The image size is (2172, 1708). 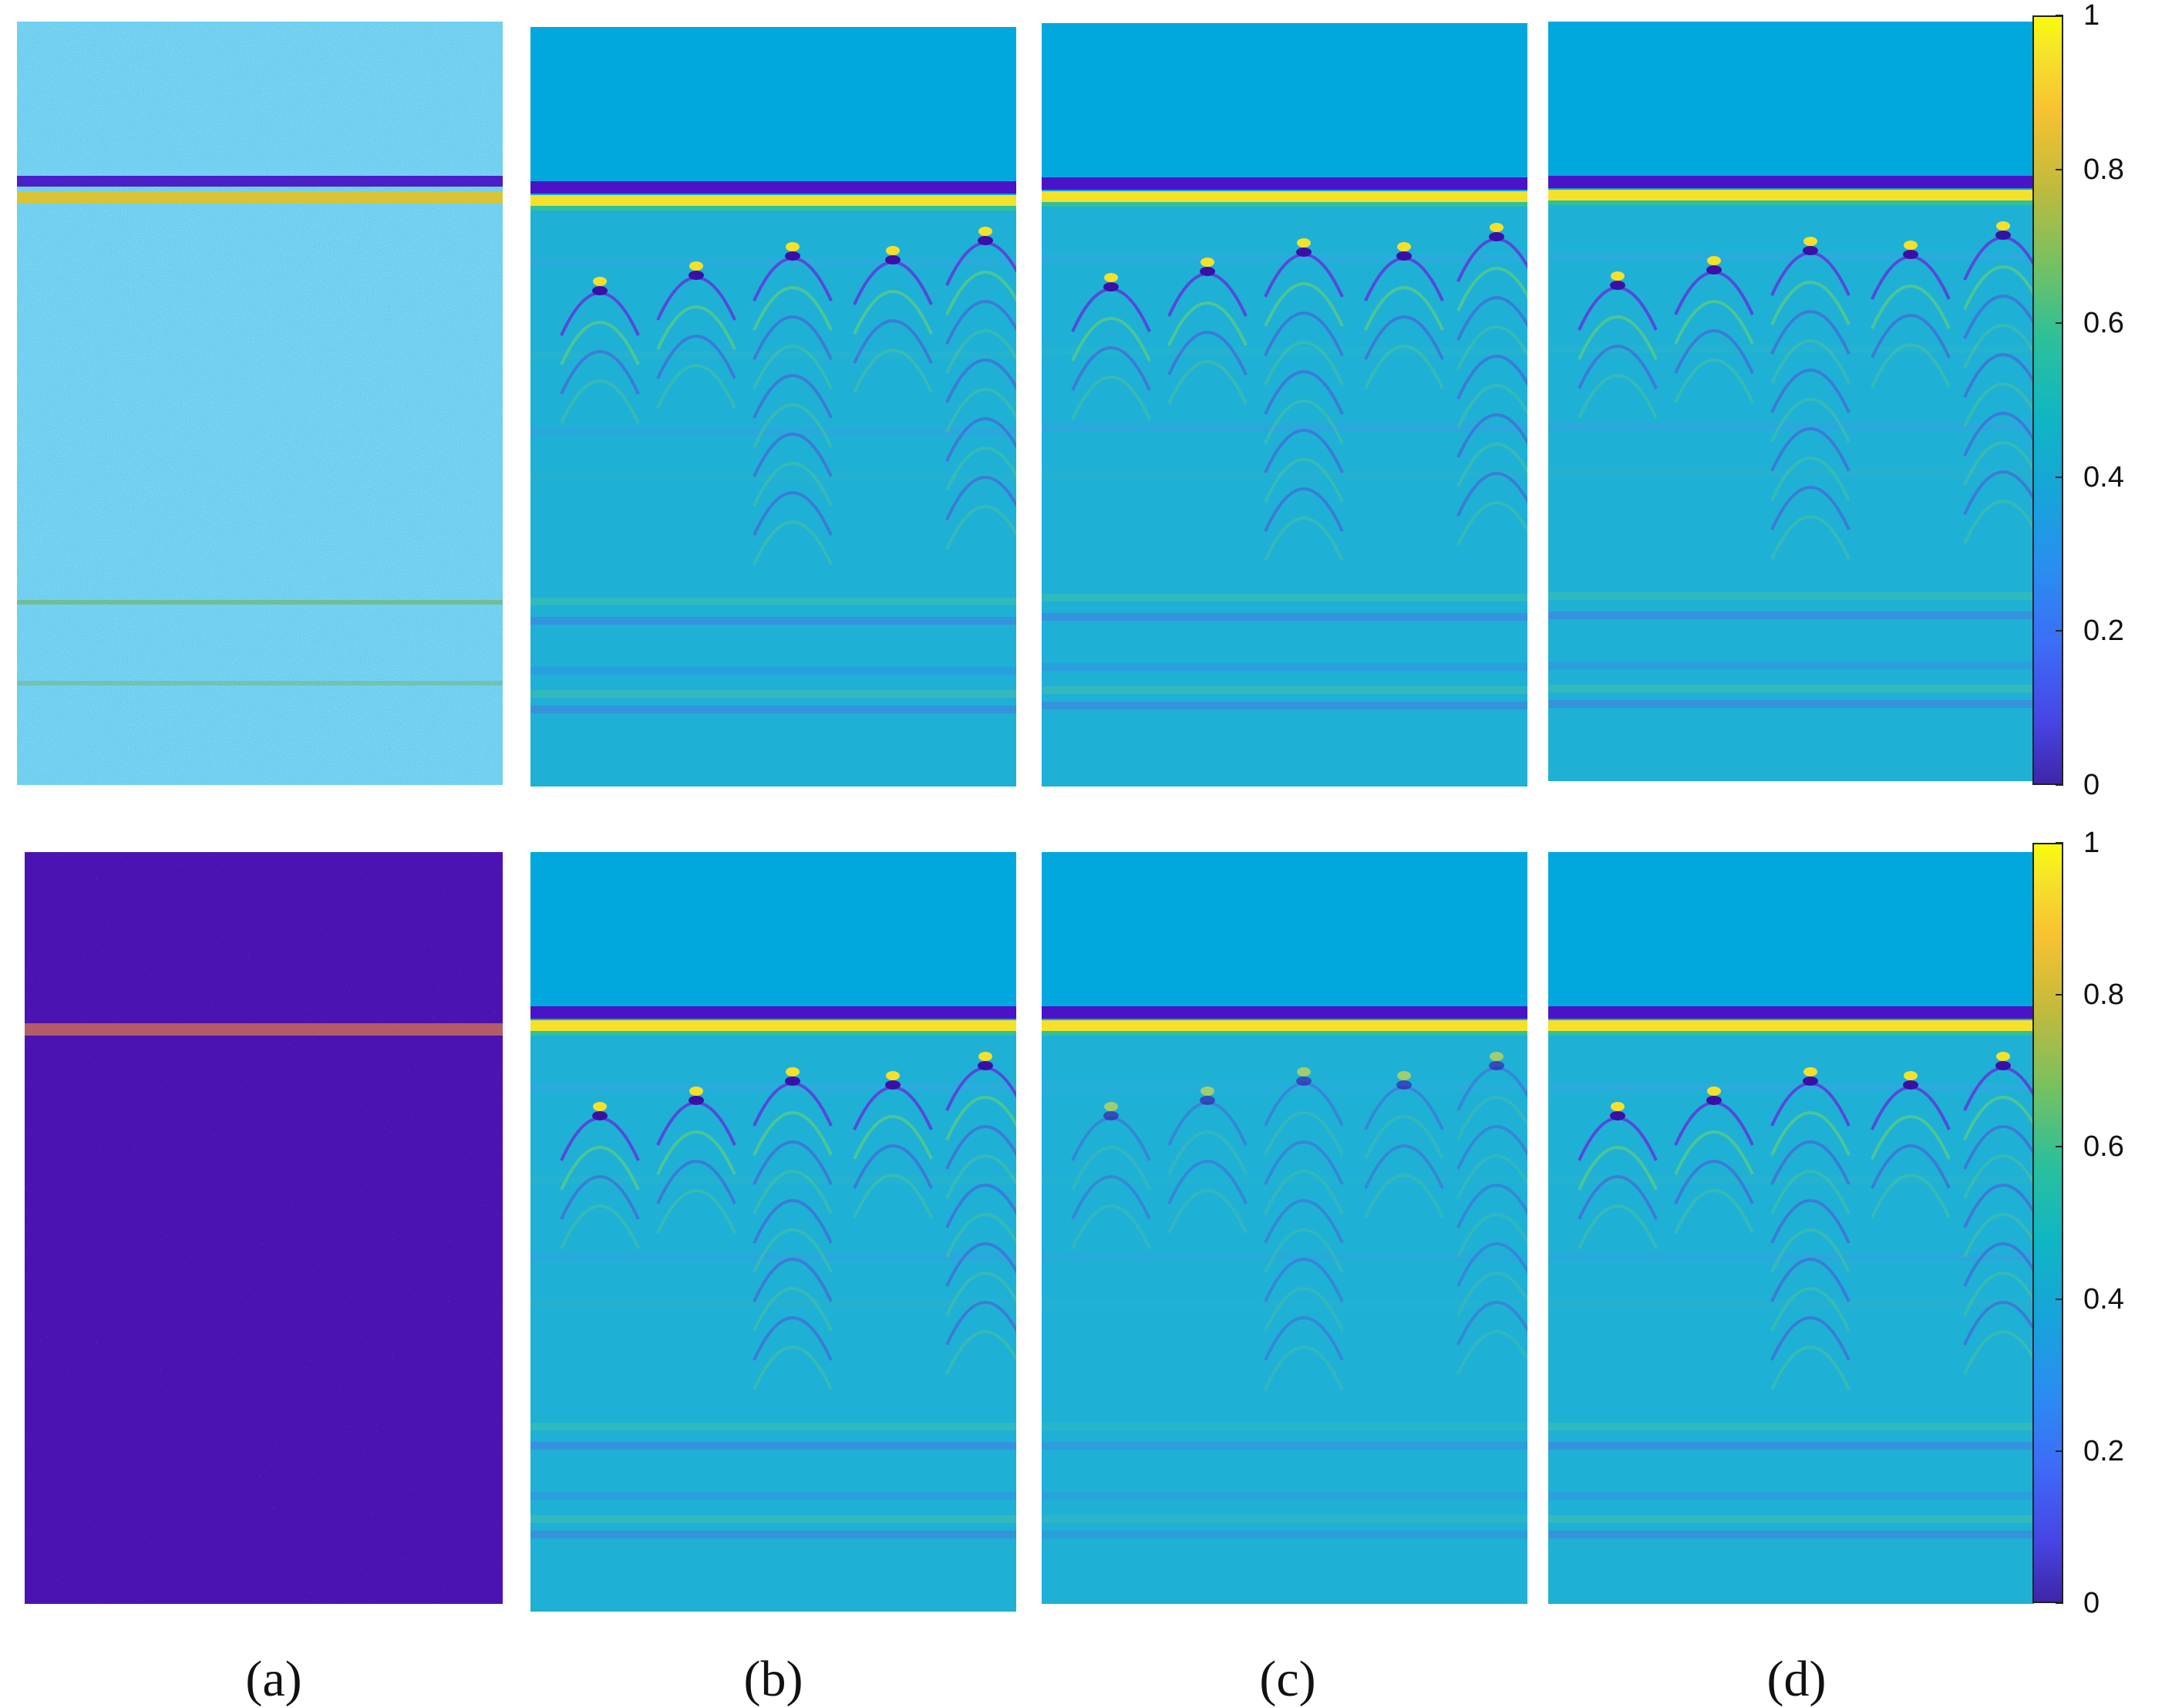 I want to click on panel-row2-a, so click(x=264, y=1228).